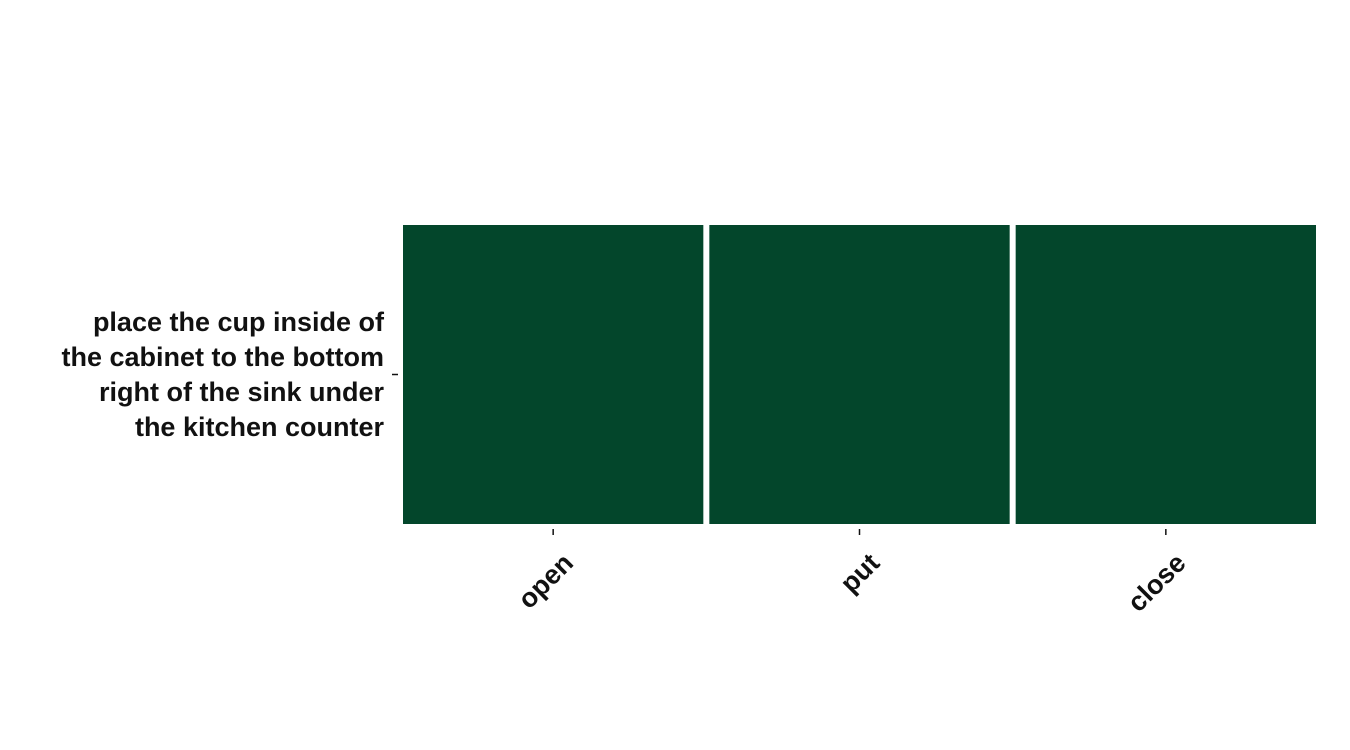  I want to click on x-tick-label-put: put, so click(859, 573).